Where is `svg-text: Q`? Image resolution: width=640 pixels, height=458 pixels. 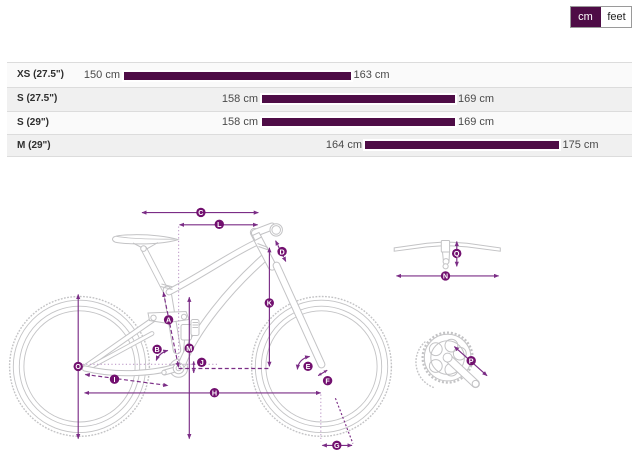
svg-text: Q is located at coordinates (457, 253).